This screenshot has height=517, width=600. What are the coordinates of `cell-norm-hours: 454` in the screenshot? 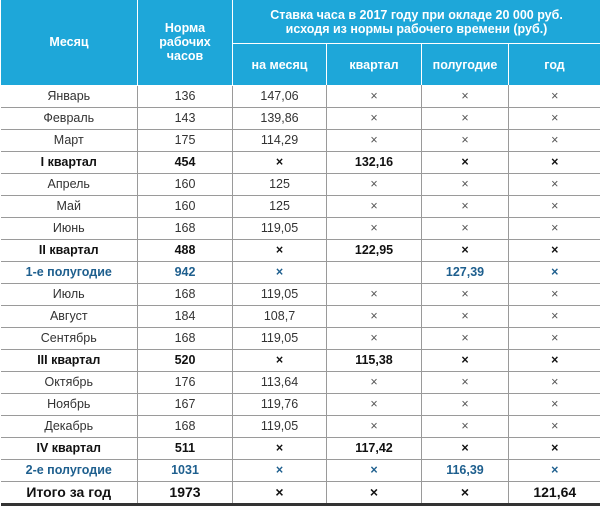 It's located at (185, 162).